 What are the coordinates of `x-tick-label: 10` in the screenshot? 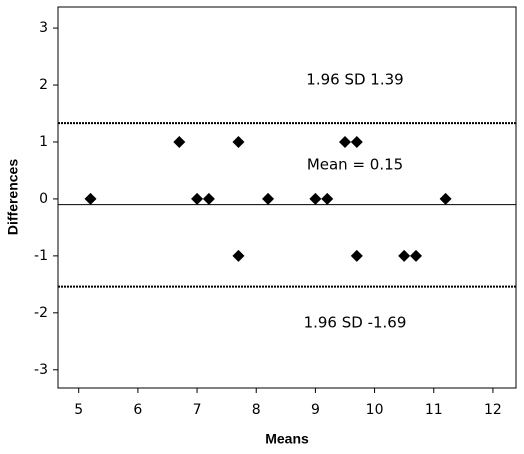 It's located at (375, 410).